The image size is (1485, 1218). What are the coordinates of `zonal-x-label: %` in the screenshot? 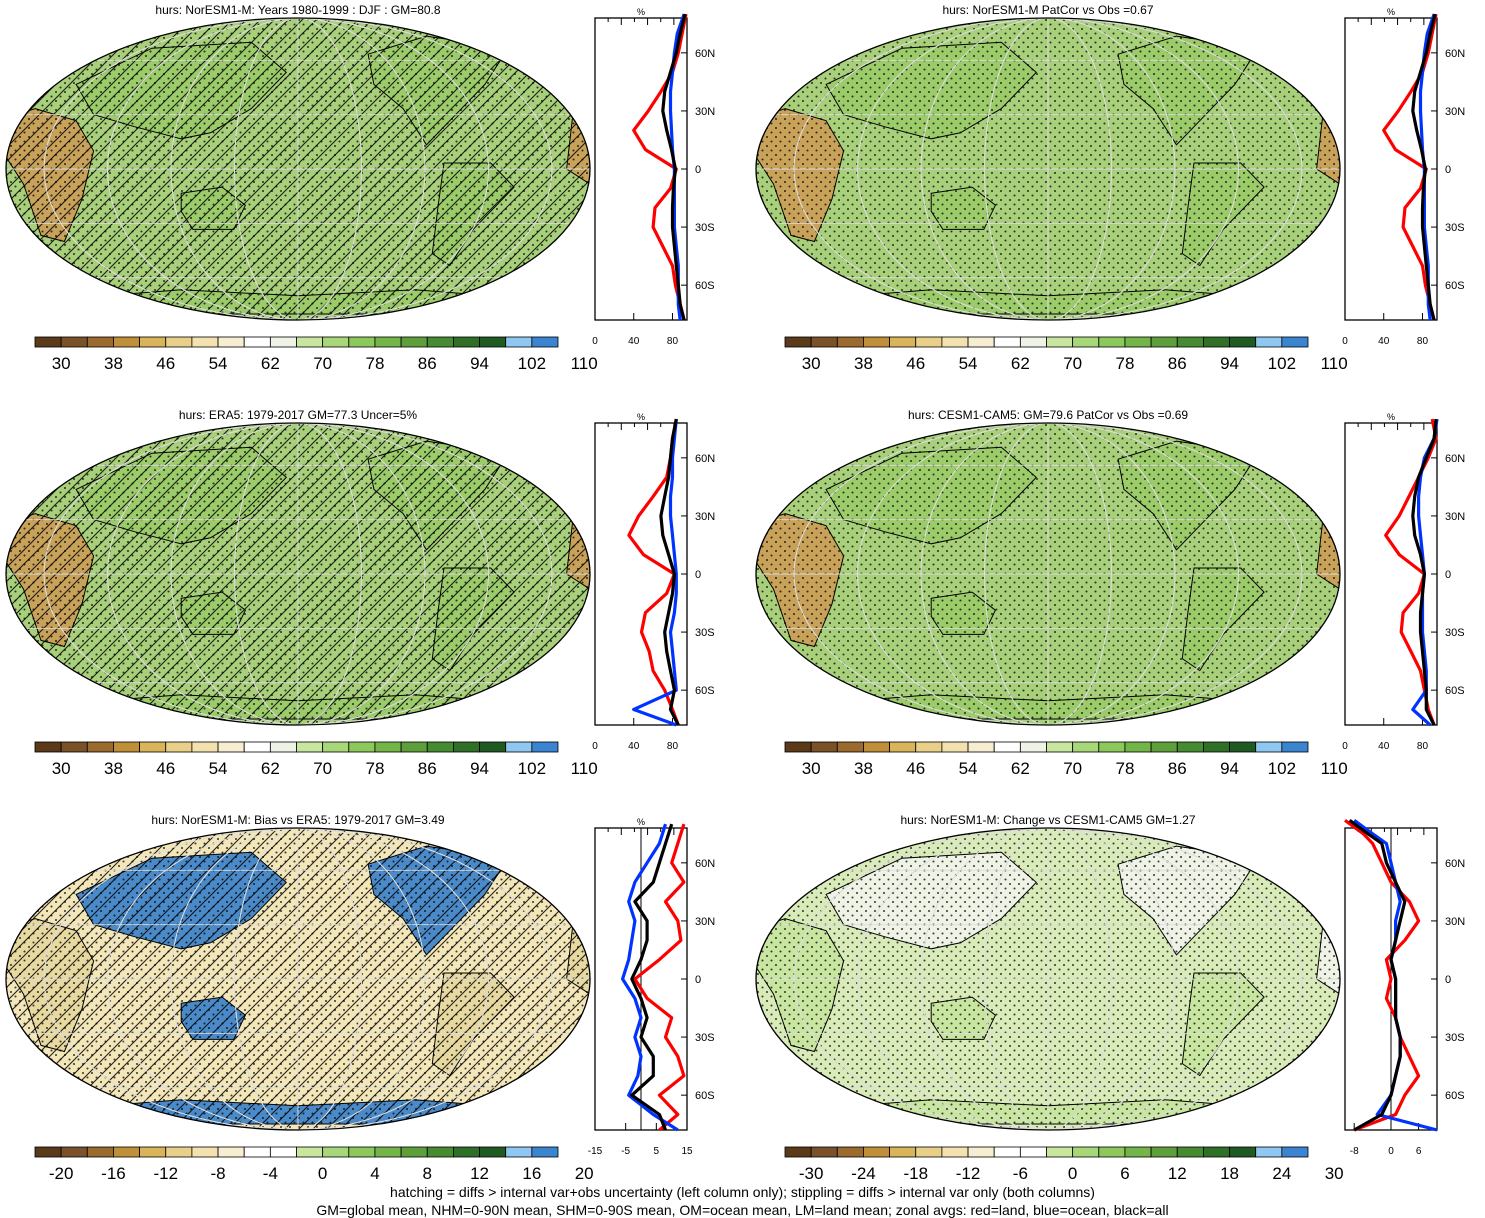 It's located at (1391, 417).